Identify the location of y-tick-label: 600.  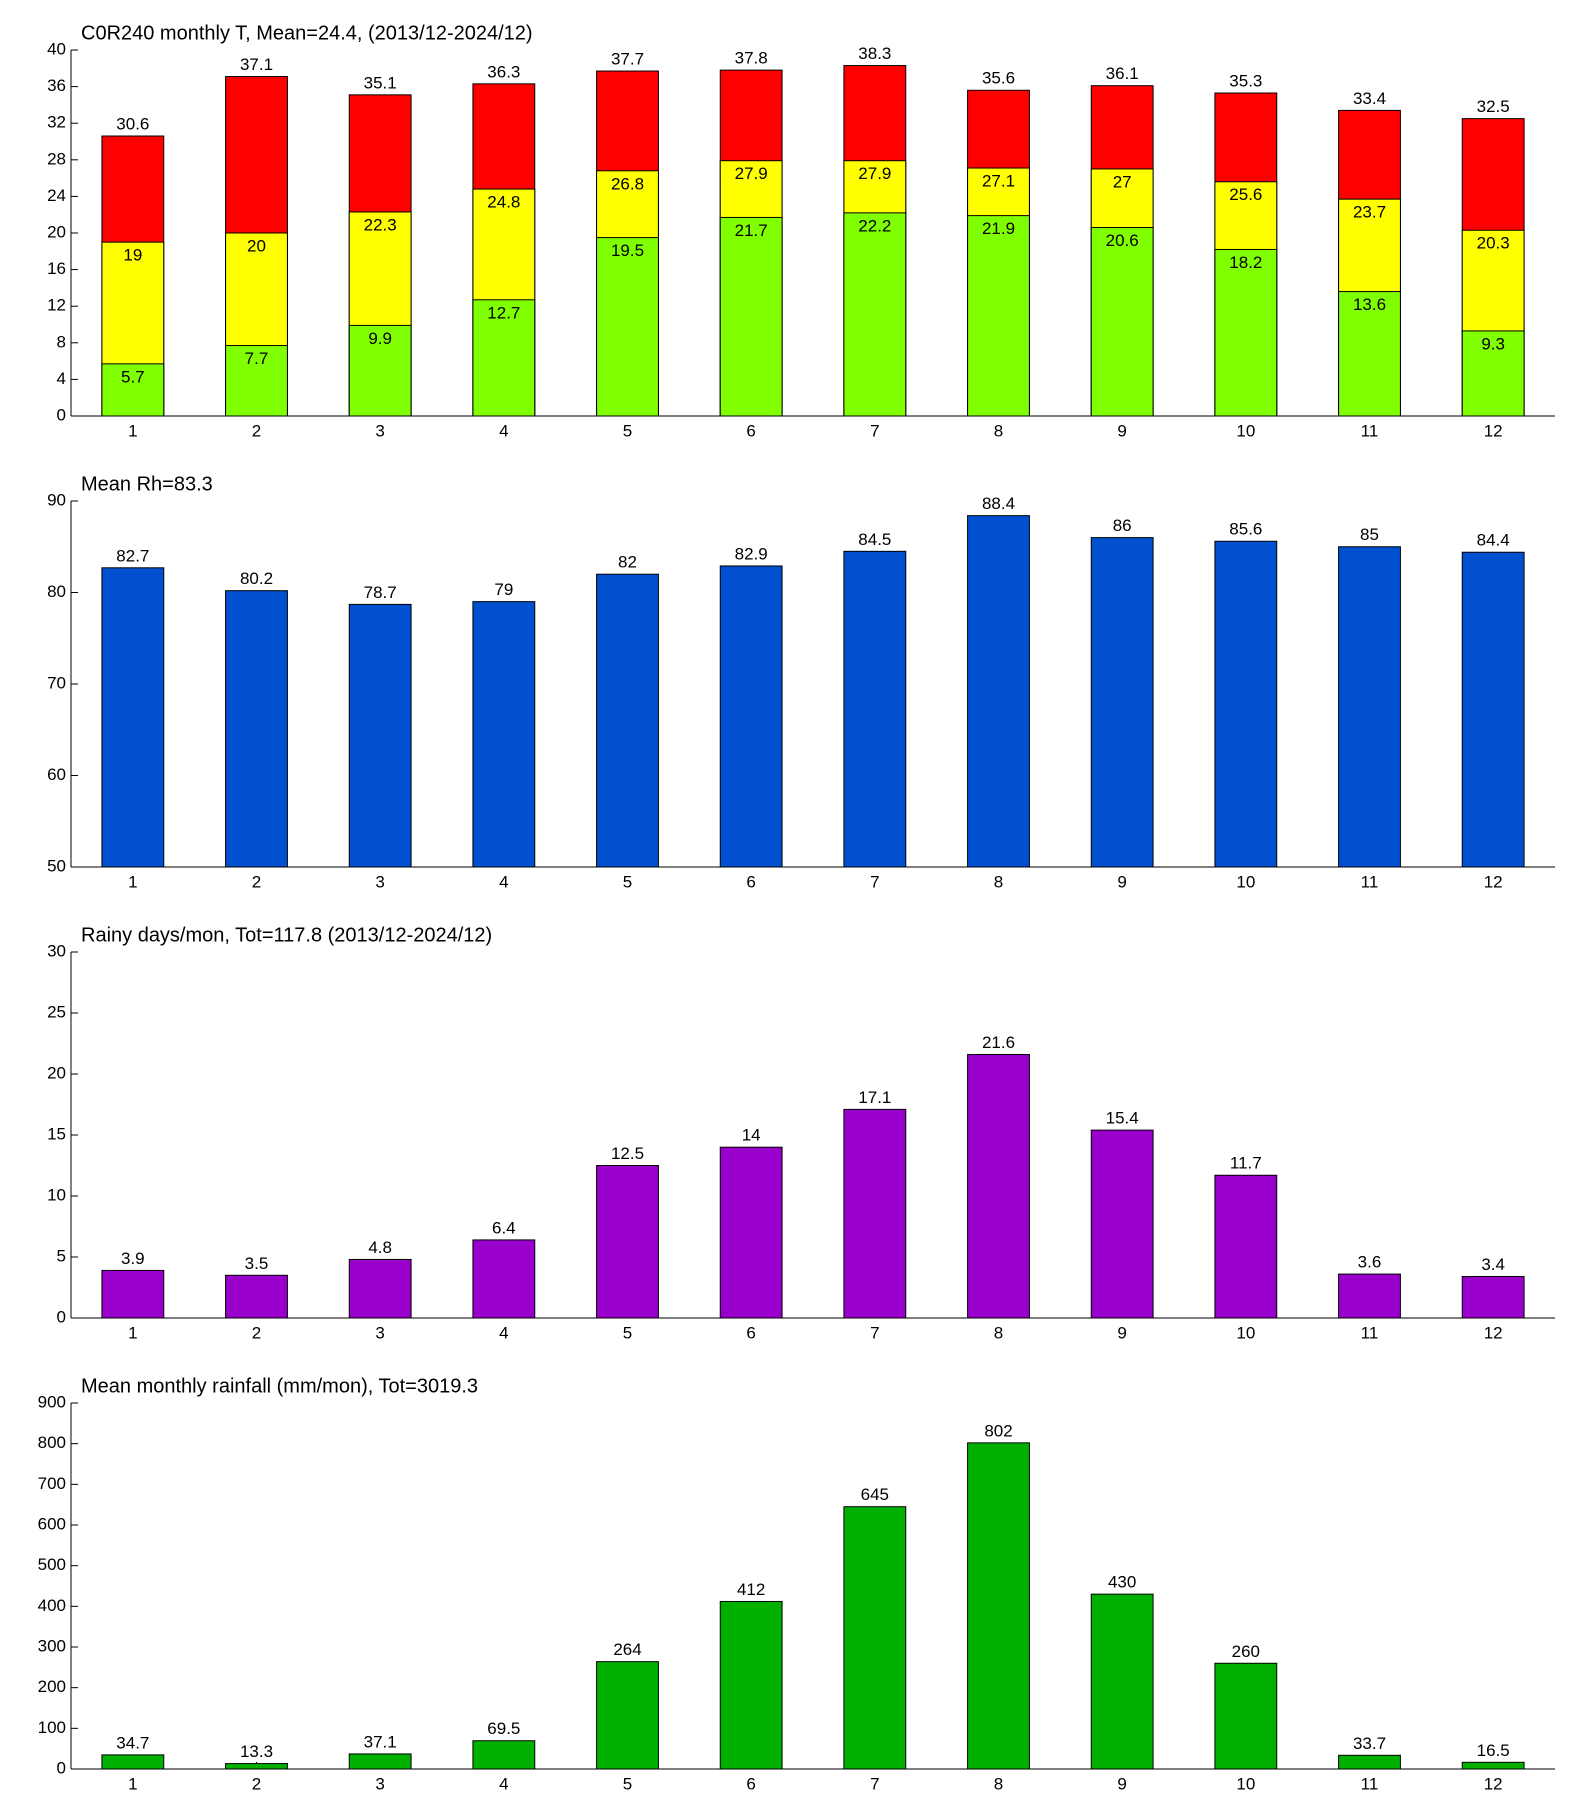
(52, 1523).